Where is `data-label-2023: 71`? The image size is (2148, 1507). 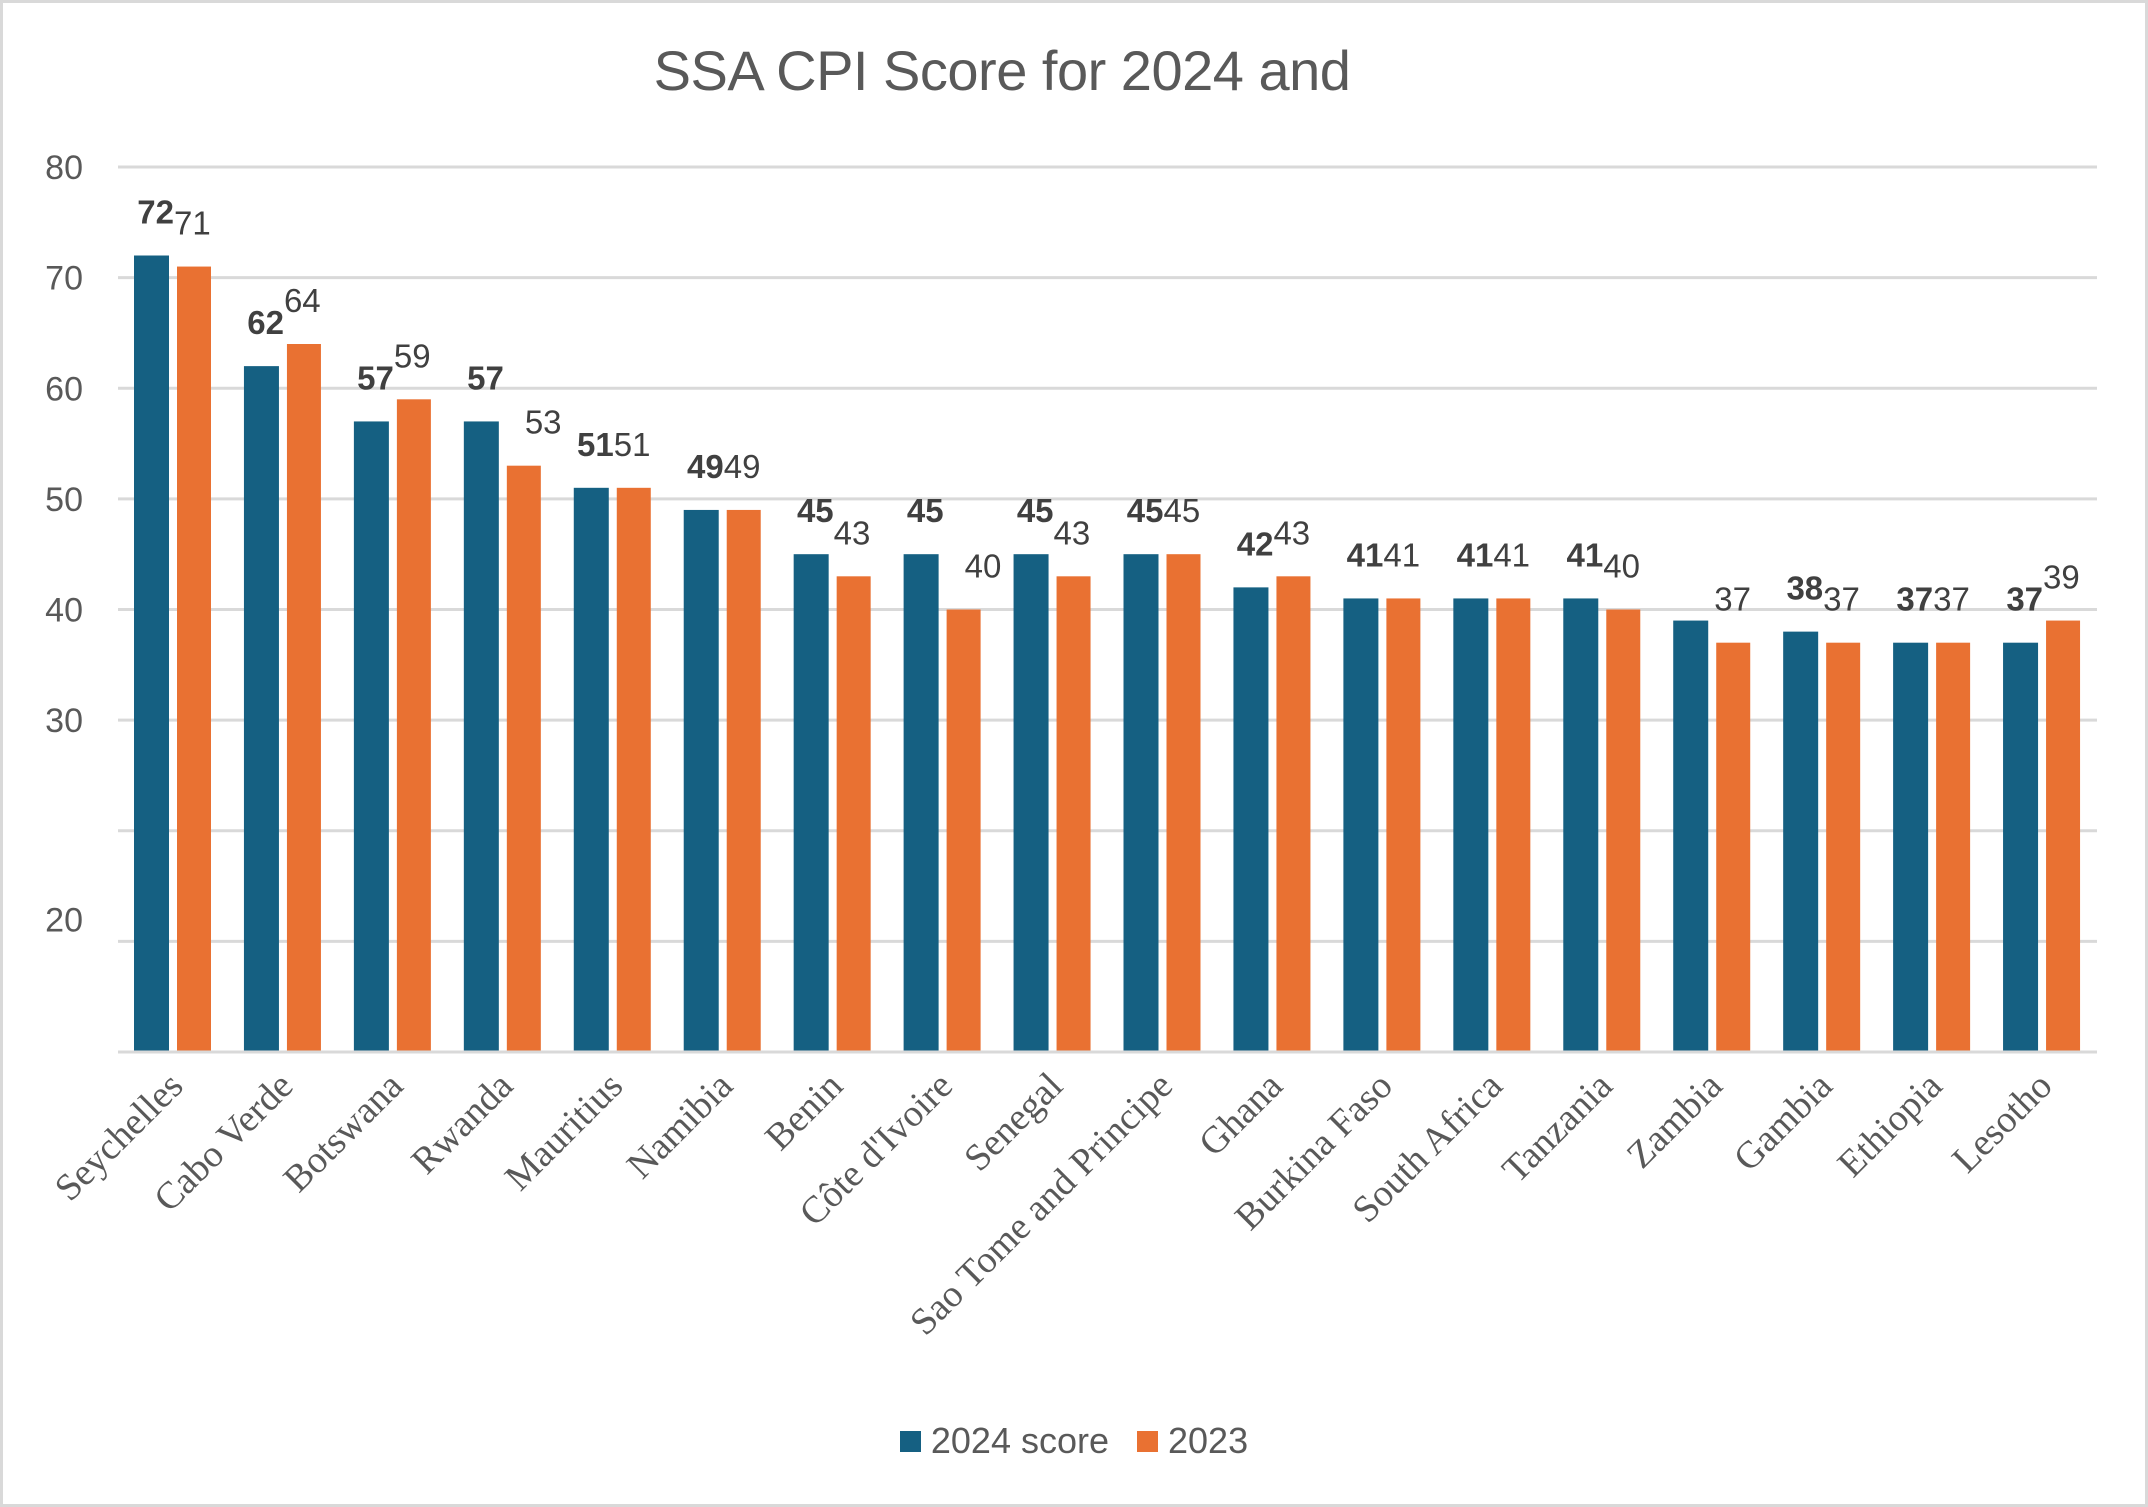
data-label-2023: 71 is located at coordinates (192, 223).